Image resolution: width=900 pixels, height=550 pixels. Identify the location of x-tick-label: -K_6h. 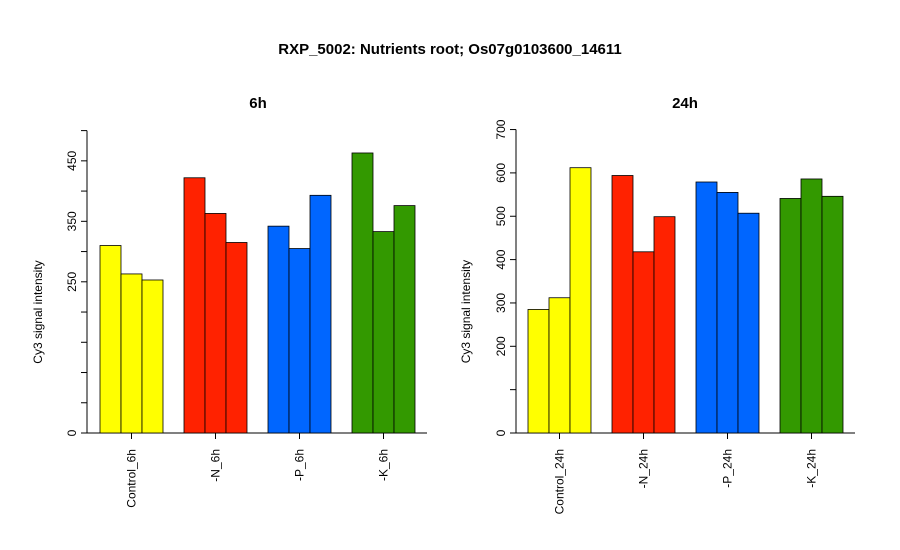
(384, 465).